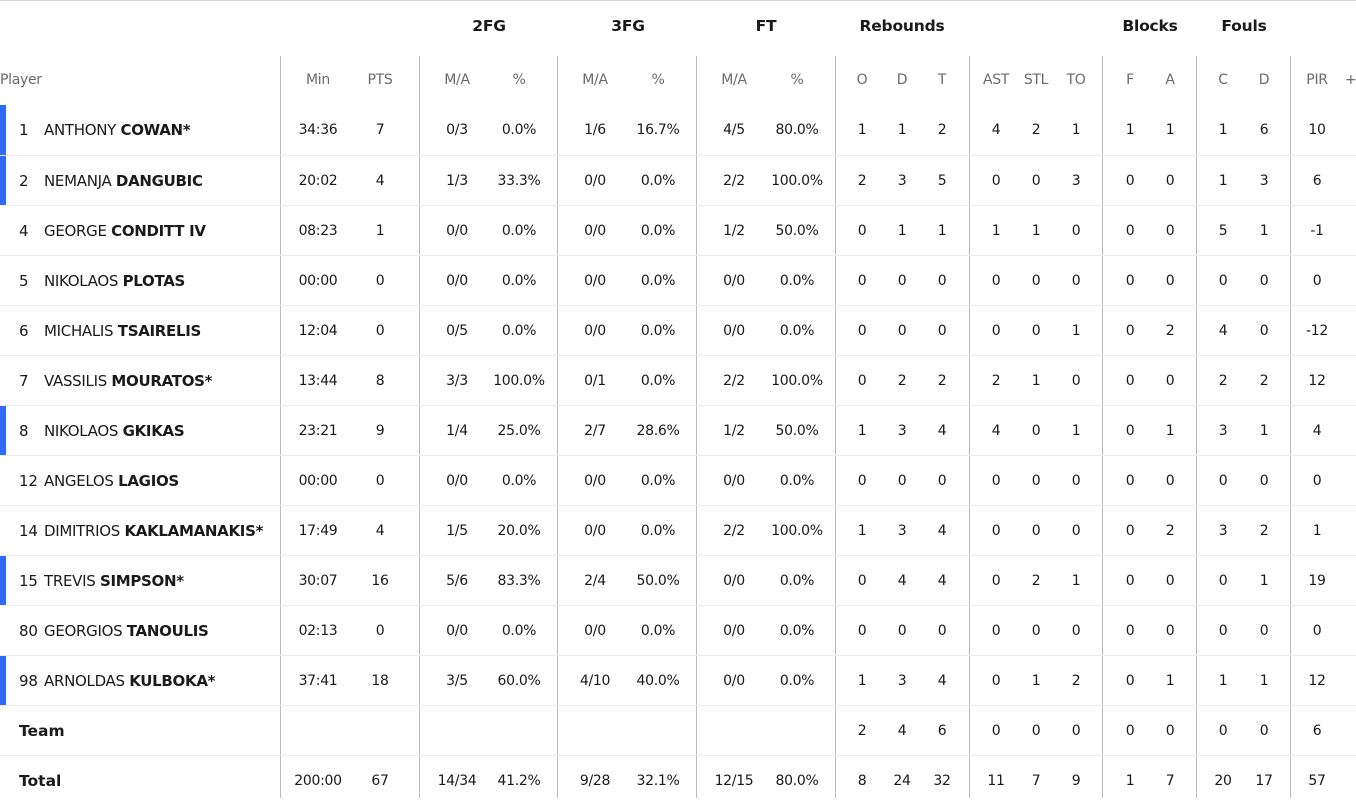 The width and height of the screenshot is (1356, 806). Describe the element at coordinates (519, 80) in the screenshot. I see `header-2fg-pct: %` at that location.